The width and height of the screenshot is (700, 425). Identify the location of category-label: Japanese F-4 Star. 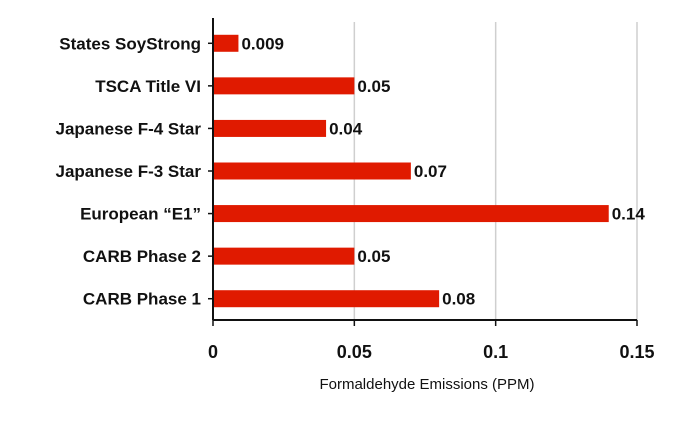
(128, 128).